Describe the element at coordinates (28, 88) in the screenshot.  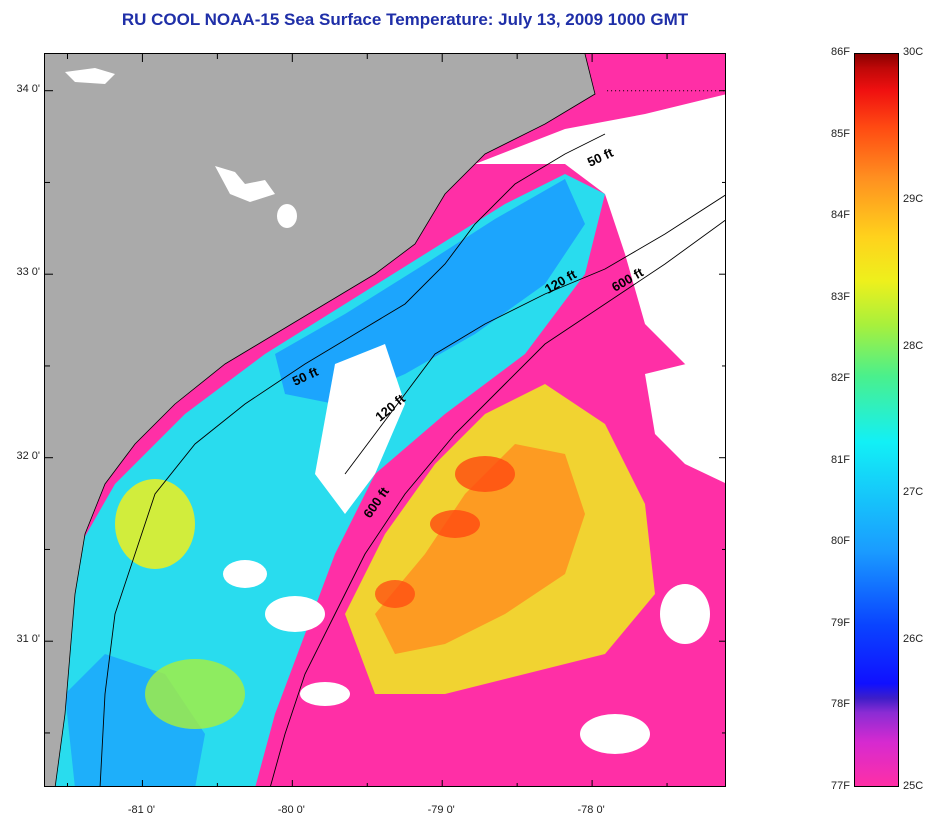
I see `lat-tick-label: 34 0'` at that location.